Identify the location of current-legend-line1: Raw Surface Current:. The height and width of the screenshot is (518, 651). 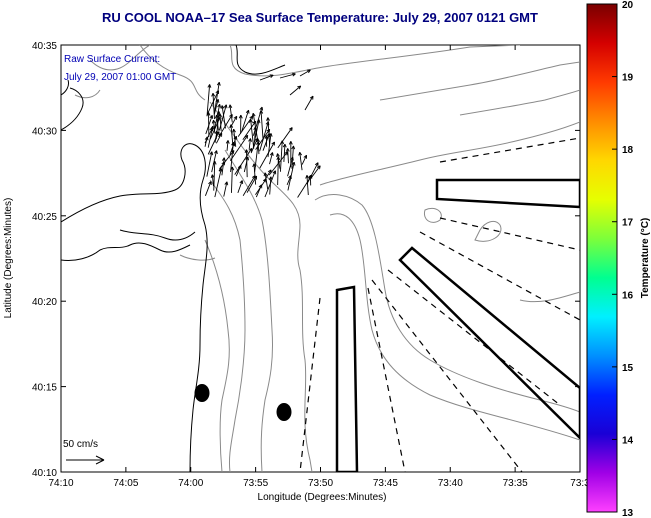
(112, 59).